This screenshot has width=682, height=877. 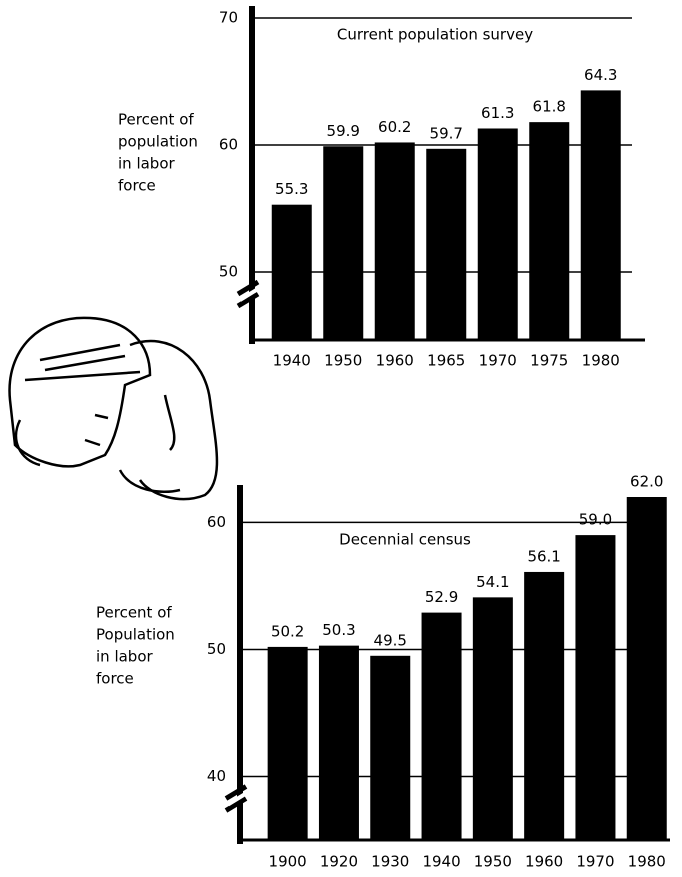 What do you see at coordinates (595, 520) in the screenshot?
I see `data-label: 59.0` at bounding box center [595, 520].